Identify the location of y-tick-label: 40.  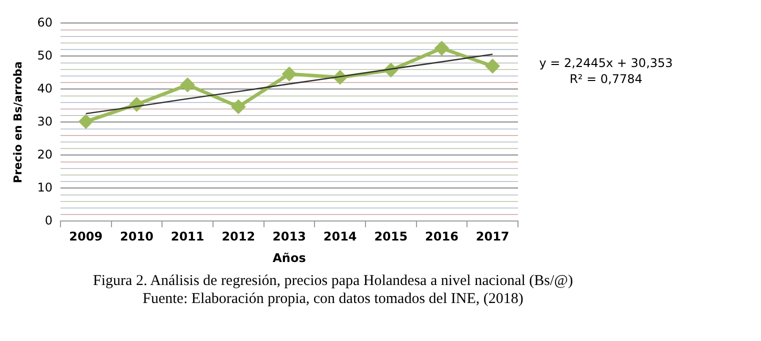
(44, 88).